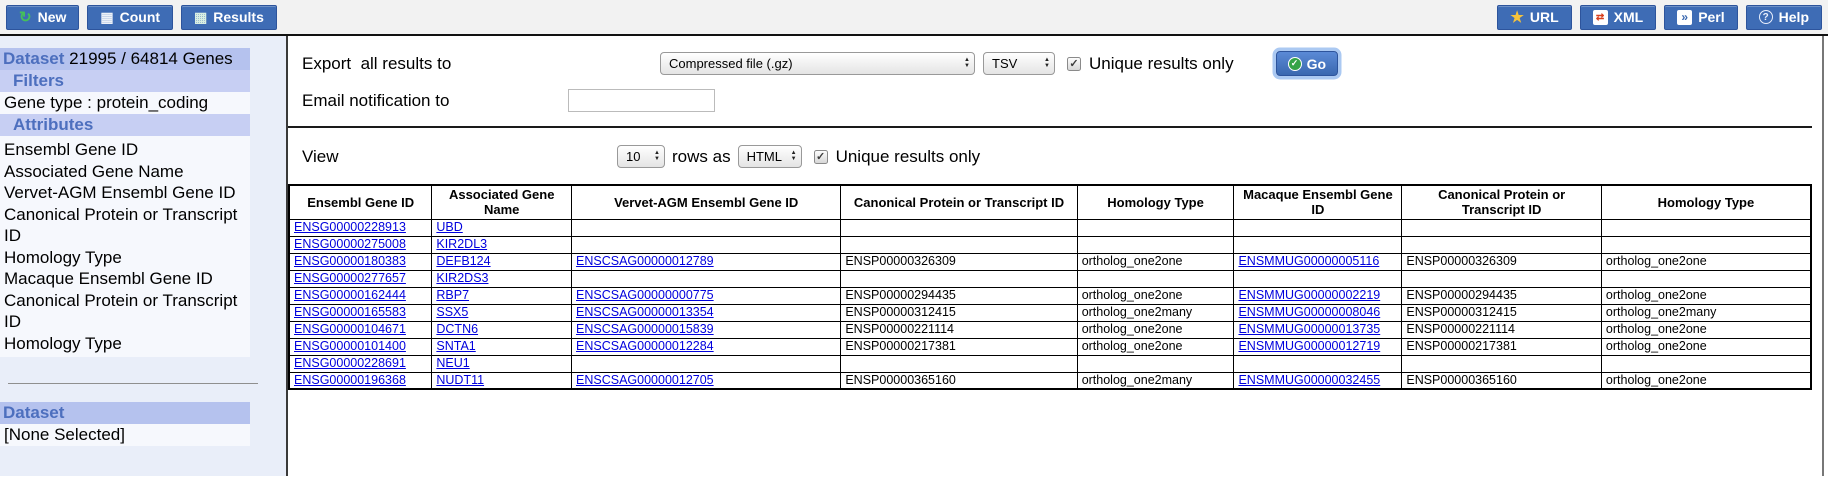 The image size is (1828, 478). What do you see at coordinates (645, 329) in the screenshot?
I see `gene-link: ENSCSAG00000015839` at bounding box center [645, 329].